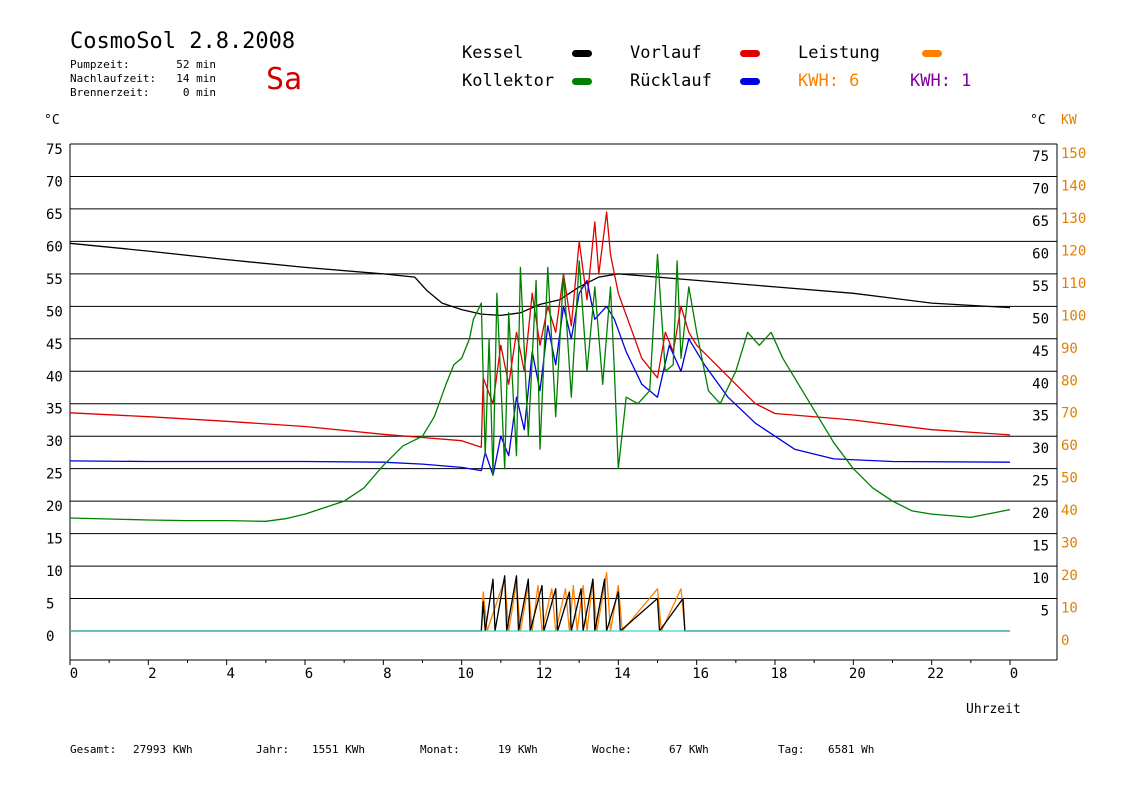 This screenshot has width=1148, height=812. I want to click on x-tick-label: 16, so click(700, 674).